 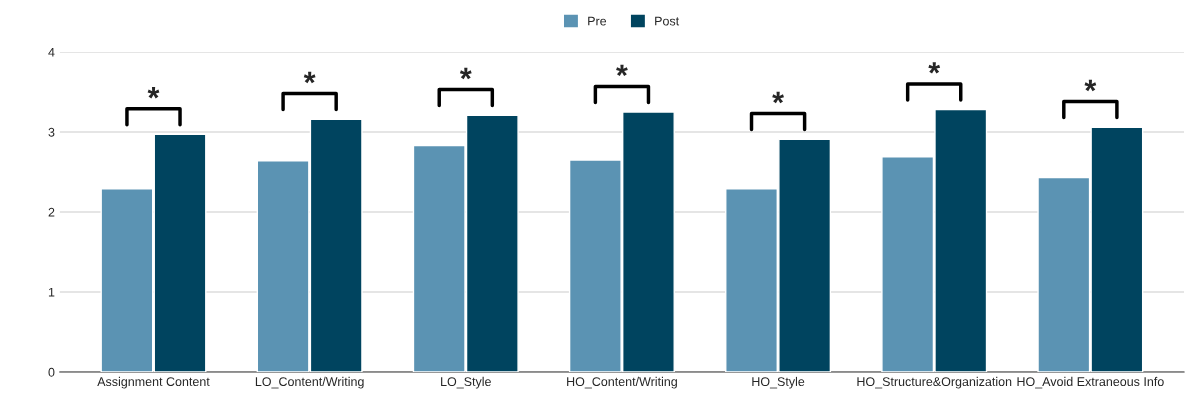 What do you see at coordinates (667, 21) in the screenshot?
I see `legend-label: Post` at bounding box center [667, 21].